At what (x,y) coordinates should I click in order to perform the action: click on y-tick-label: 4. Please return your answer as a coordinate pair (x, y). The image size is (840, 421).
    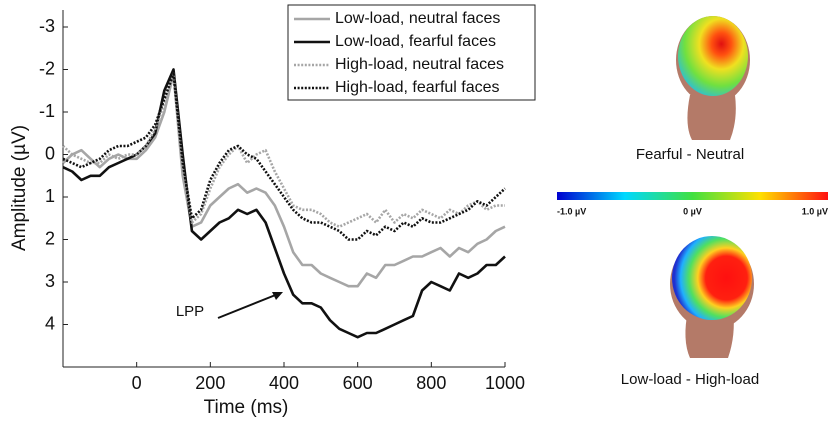
    Looking at the image, I should click on (50, 323).